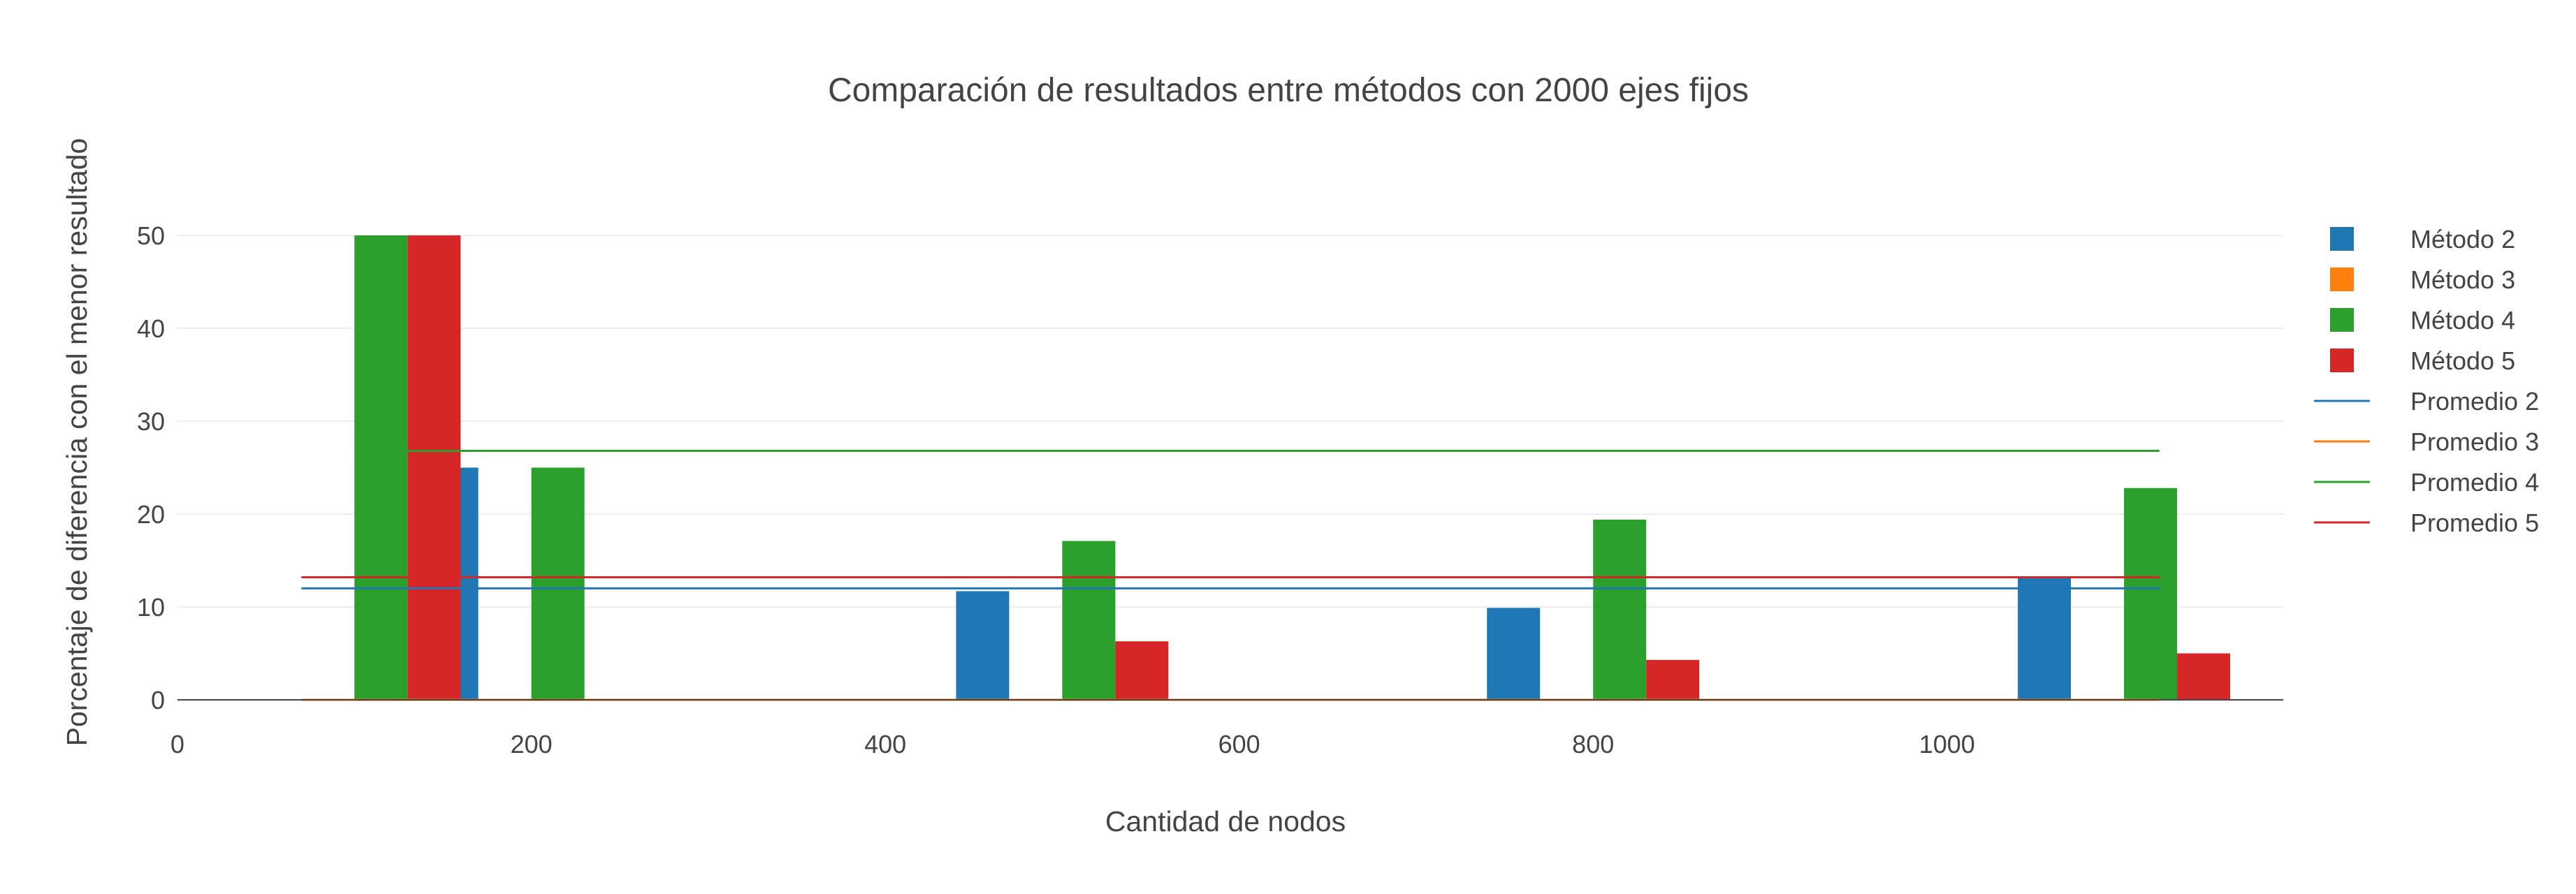 This screenshot has width=2576, height=894. What do you see at coordinates (532, 744) in the screenshot?
I see `x-tick-label-200: 200` at bounding box center [532, 744].